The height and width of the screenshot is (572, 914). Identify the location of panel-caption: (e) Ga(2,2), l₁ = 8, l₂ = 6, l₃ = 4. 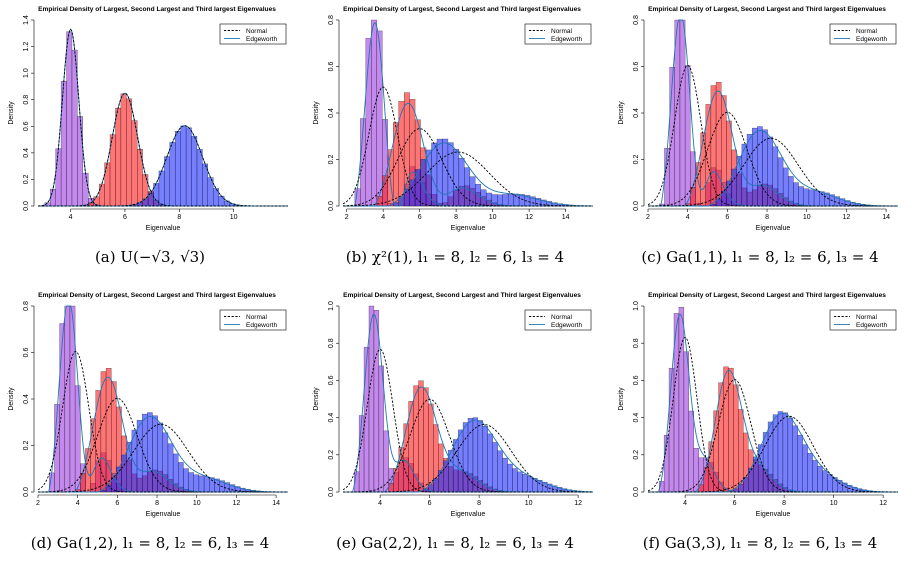
(455, 543).